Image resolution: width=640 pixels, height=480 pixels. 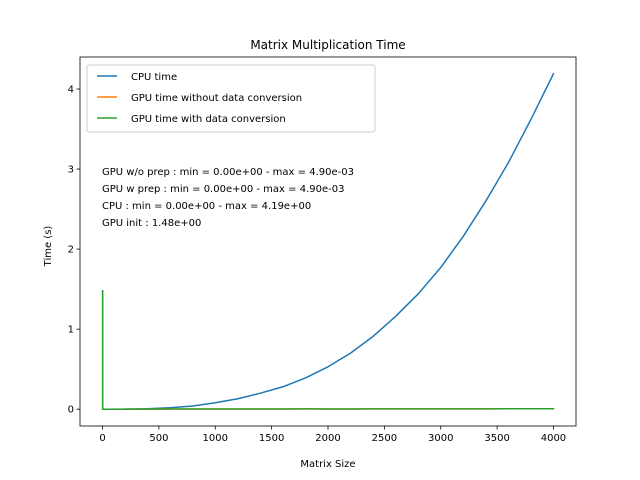 I want to click on y-tick-label-0: 0, so click(x=71, y=410).